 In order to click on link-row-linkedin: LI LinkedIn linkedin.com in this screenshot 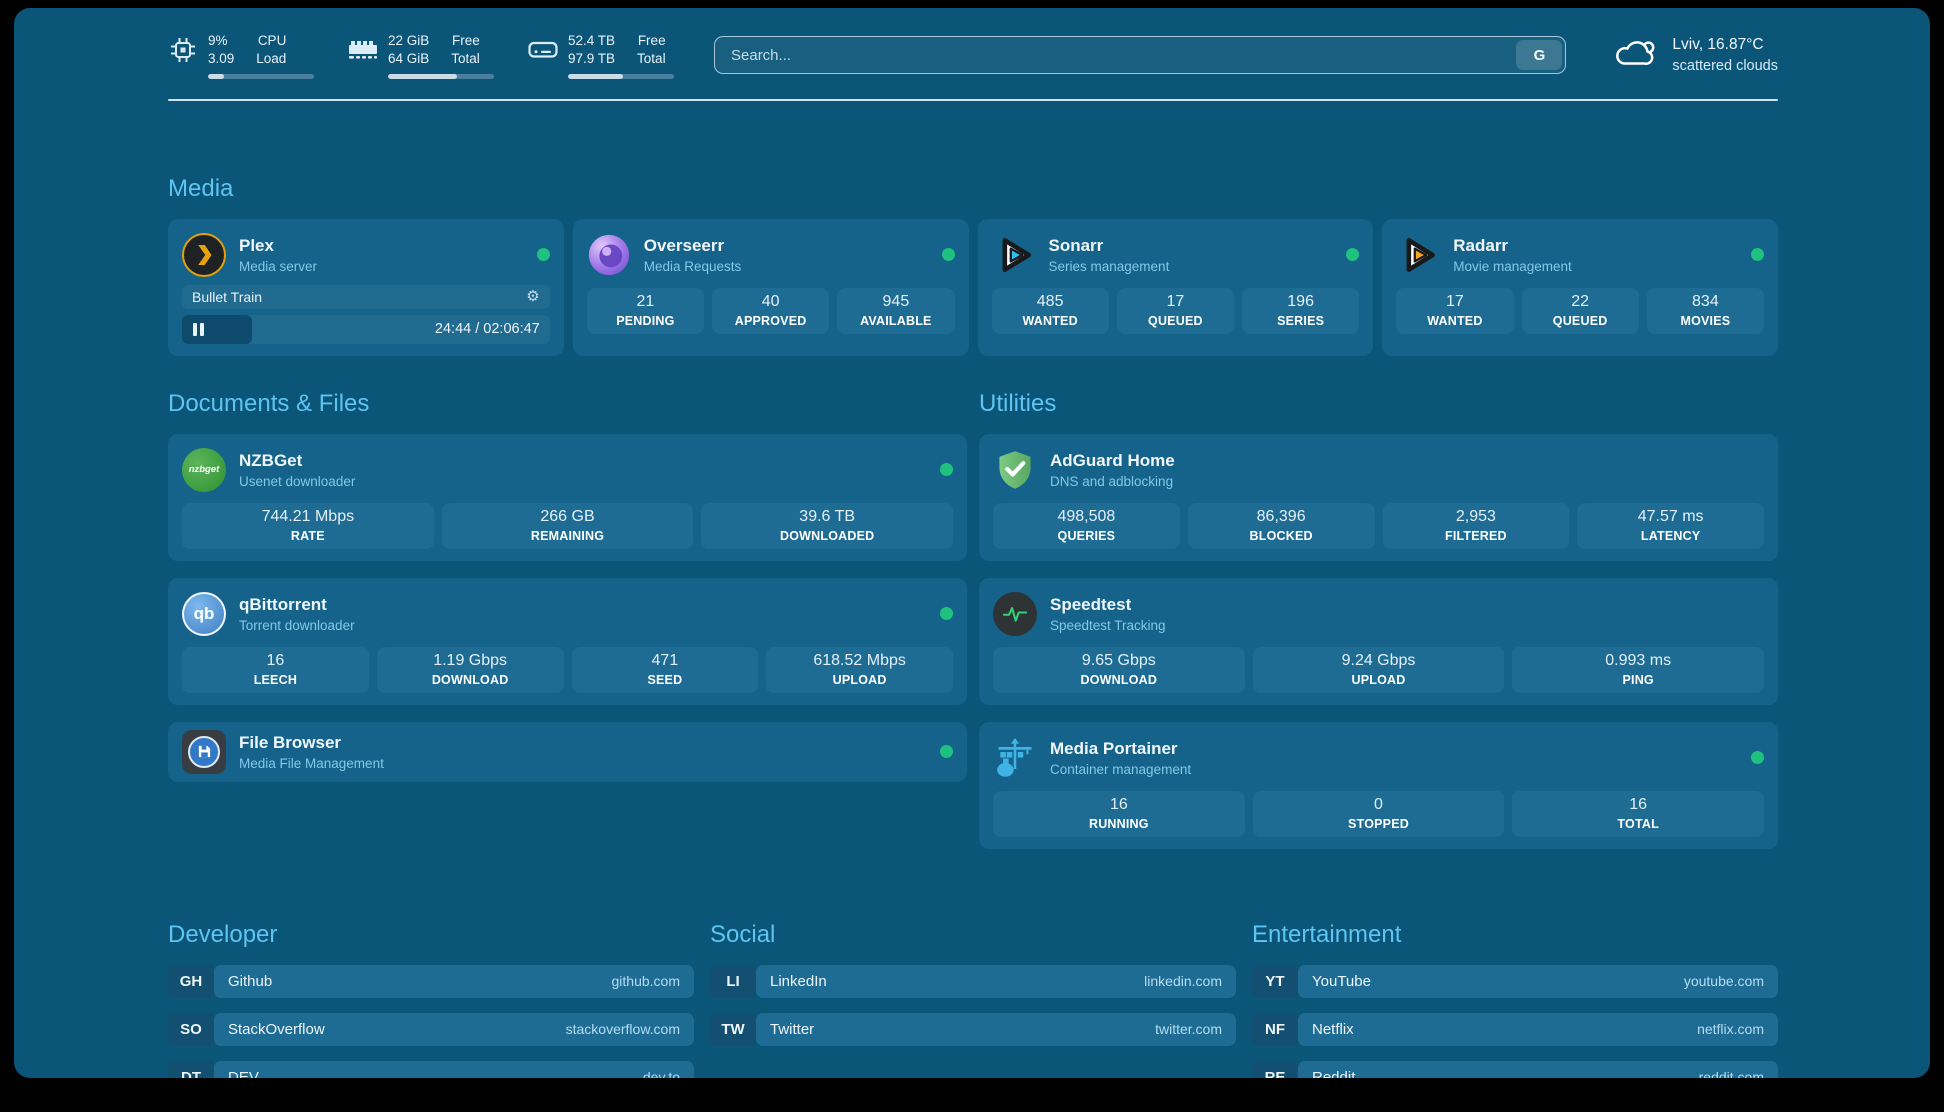, I will do `click(973, 981)`.